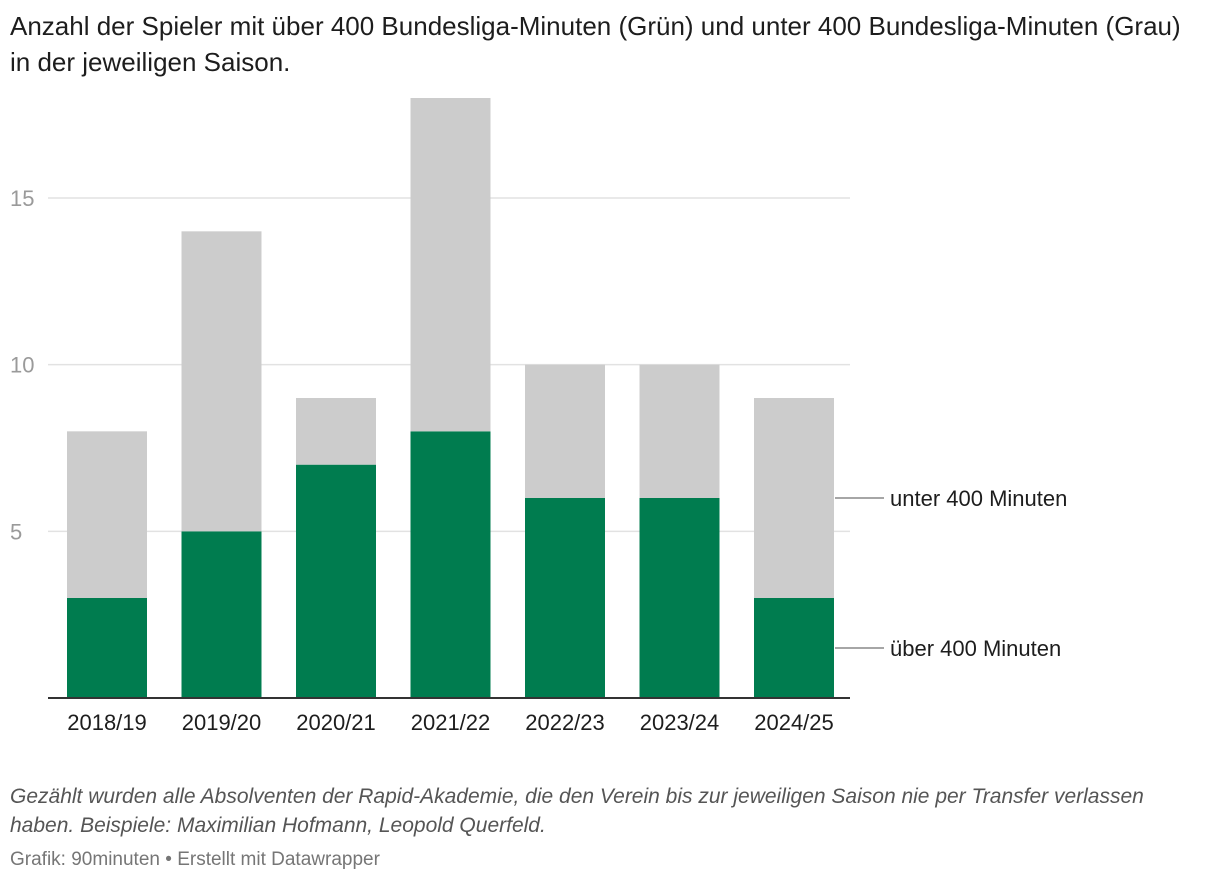 The width and height of the screenshot is (1220, 884). Describe the element at coordinates (975, 648) in the screenshot. I see `series-label-ueber-400: über 400 Minuten` at that location.